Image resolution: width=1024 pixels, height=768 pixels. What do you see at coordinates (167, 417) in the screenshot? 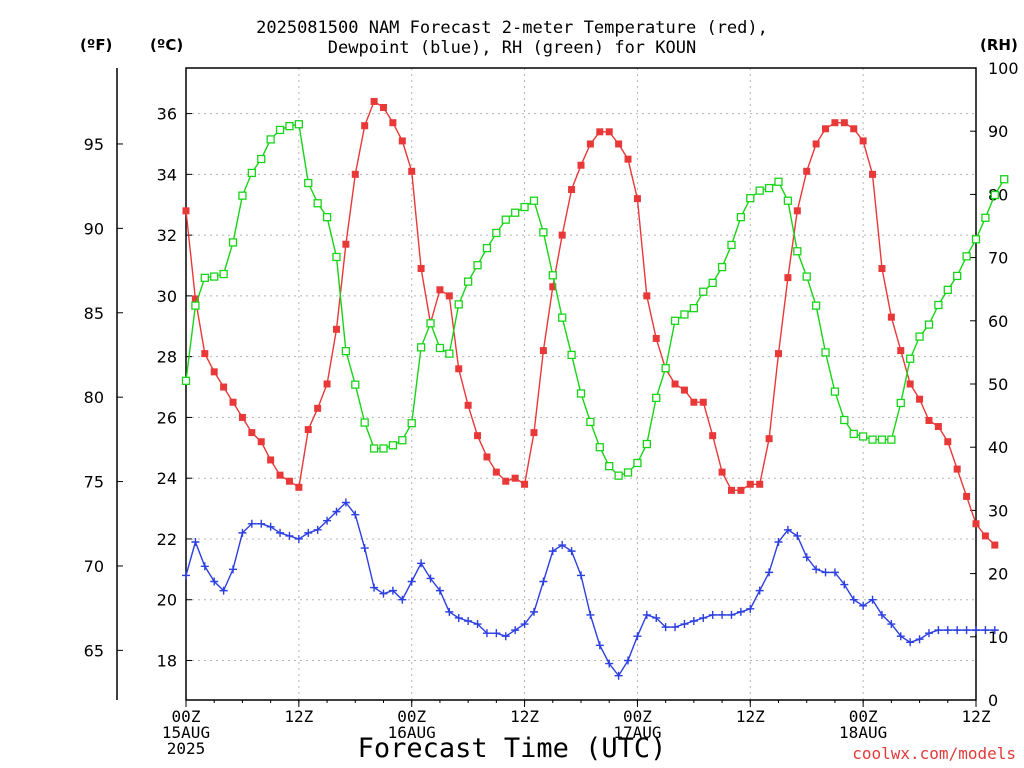
I see `celsius-tick-label: 26` at bounding box center [167, 417].